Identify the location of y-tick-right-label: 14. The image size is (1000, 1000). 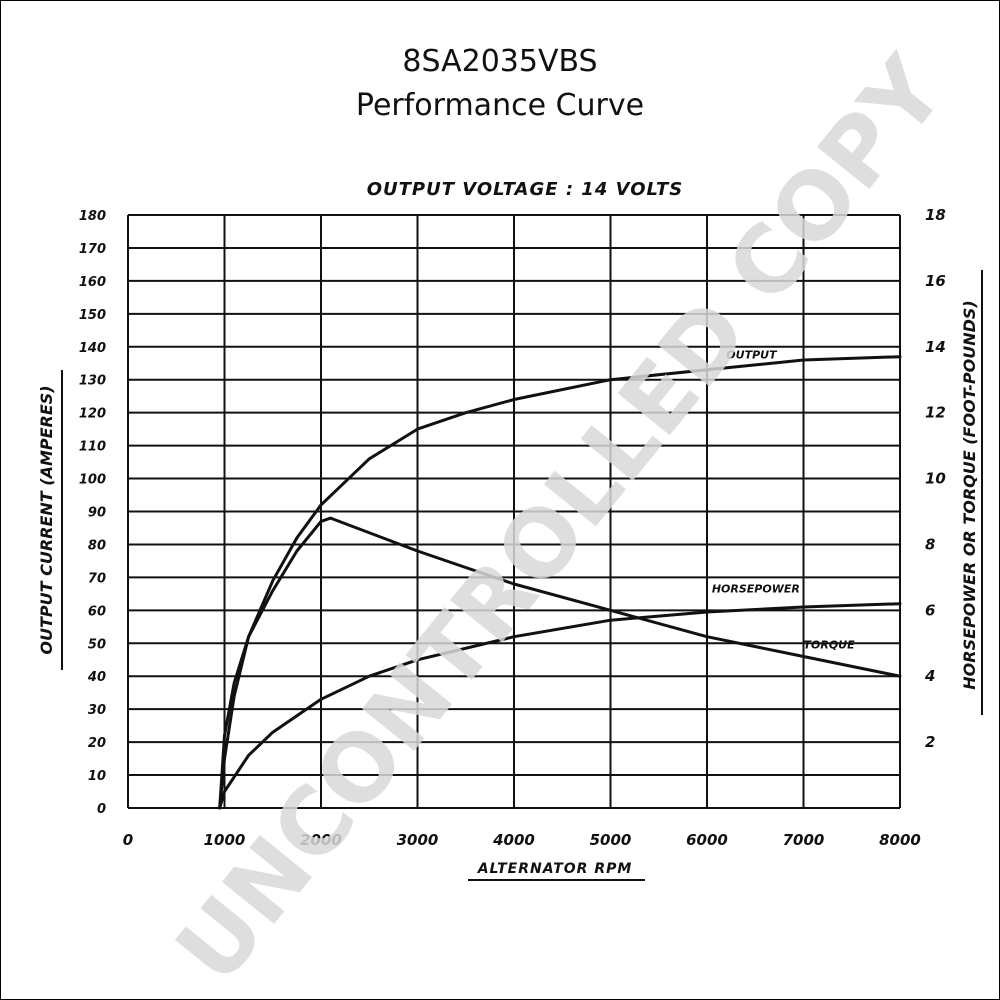
(935, 347).